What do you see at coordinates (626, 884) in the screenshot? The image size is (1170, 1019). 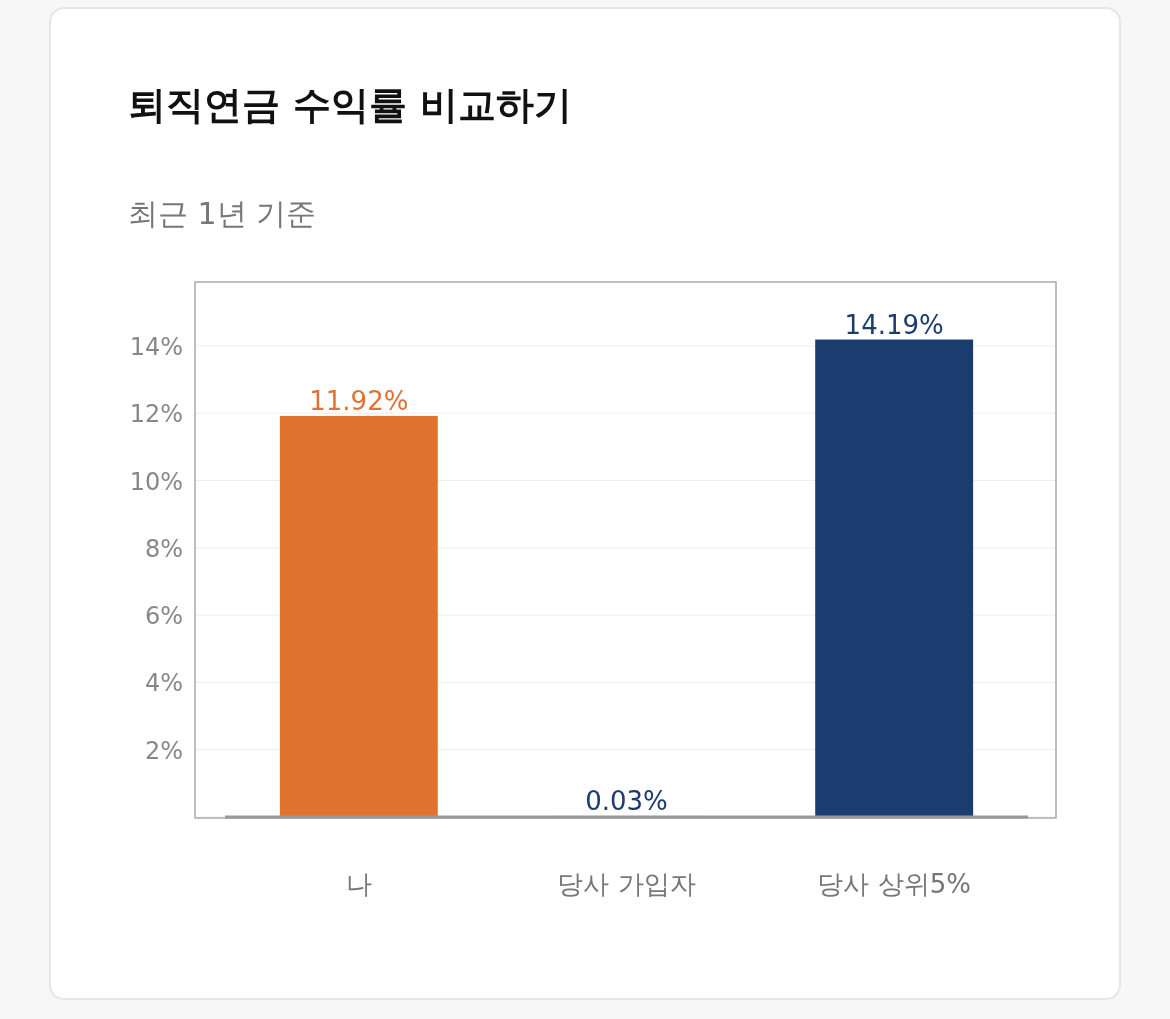 I see `x-tick-label: 당사 가입자` at bounding box center [626, 884].